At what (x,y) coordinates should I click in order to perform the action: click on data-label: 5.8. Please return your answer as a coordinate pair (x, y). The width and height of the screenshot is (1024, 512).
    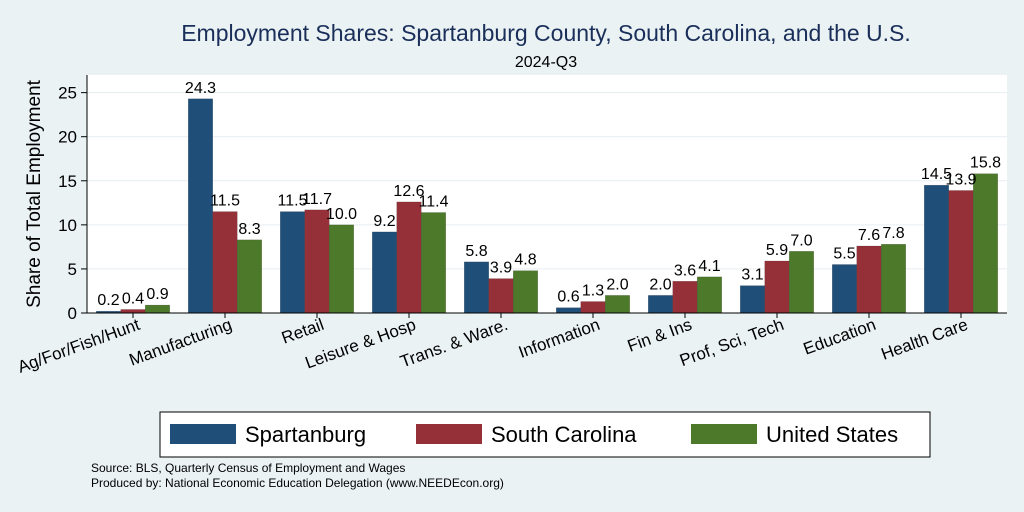
    Looking at the image, I should click on (476, 251).